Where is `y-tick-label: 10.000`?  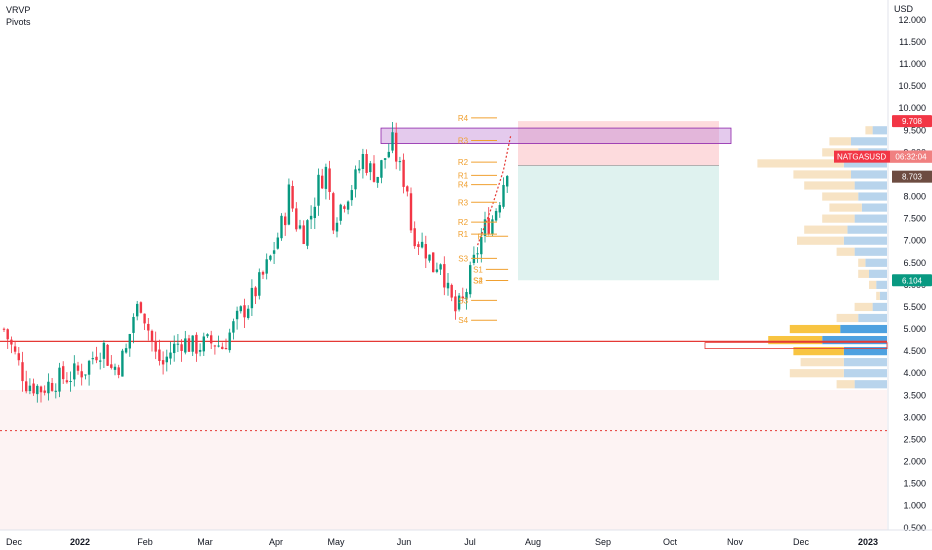
y-tick-label: 10.000 is located at coordinates (912, 108).